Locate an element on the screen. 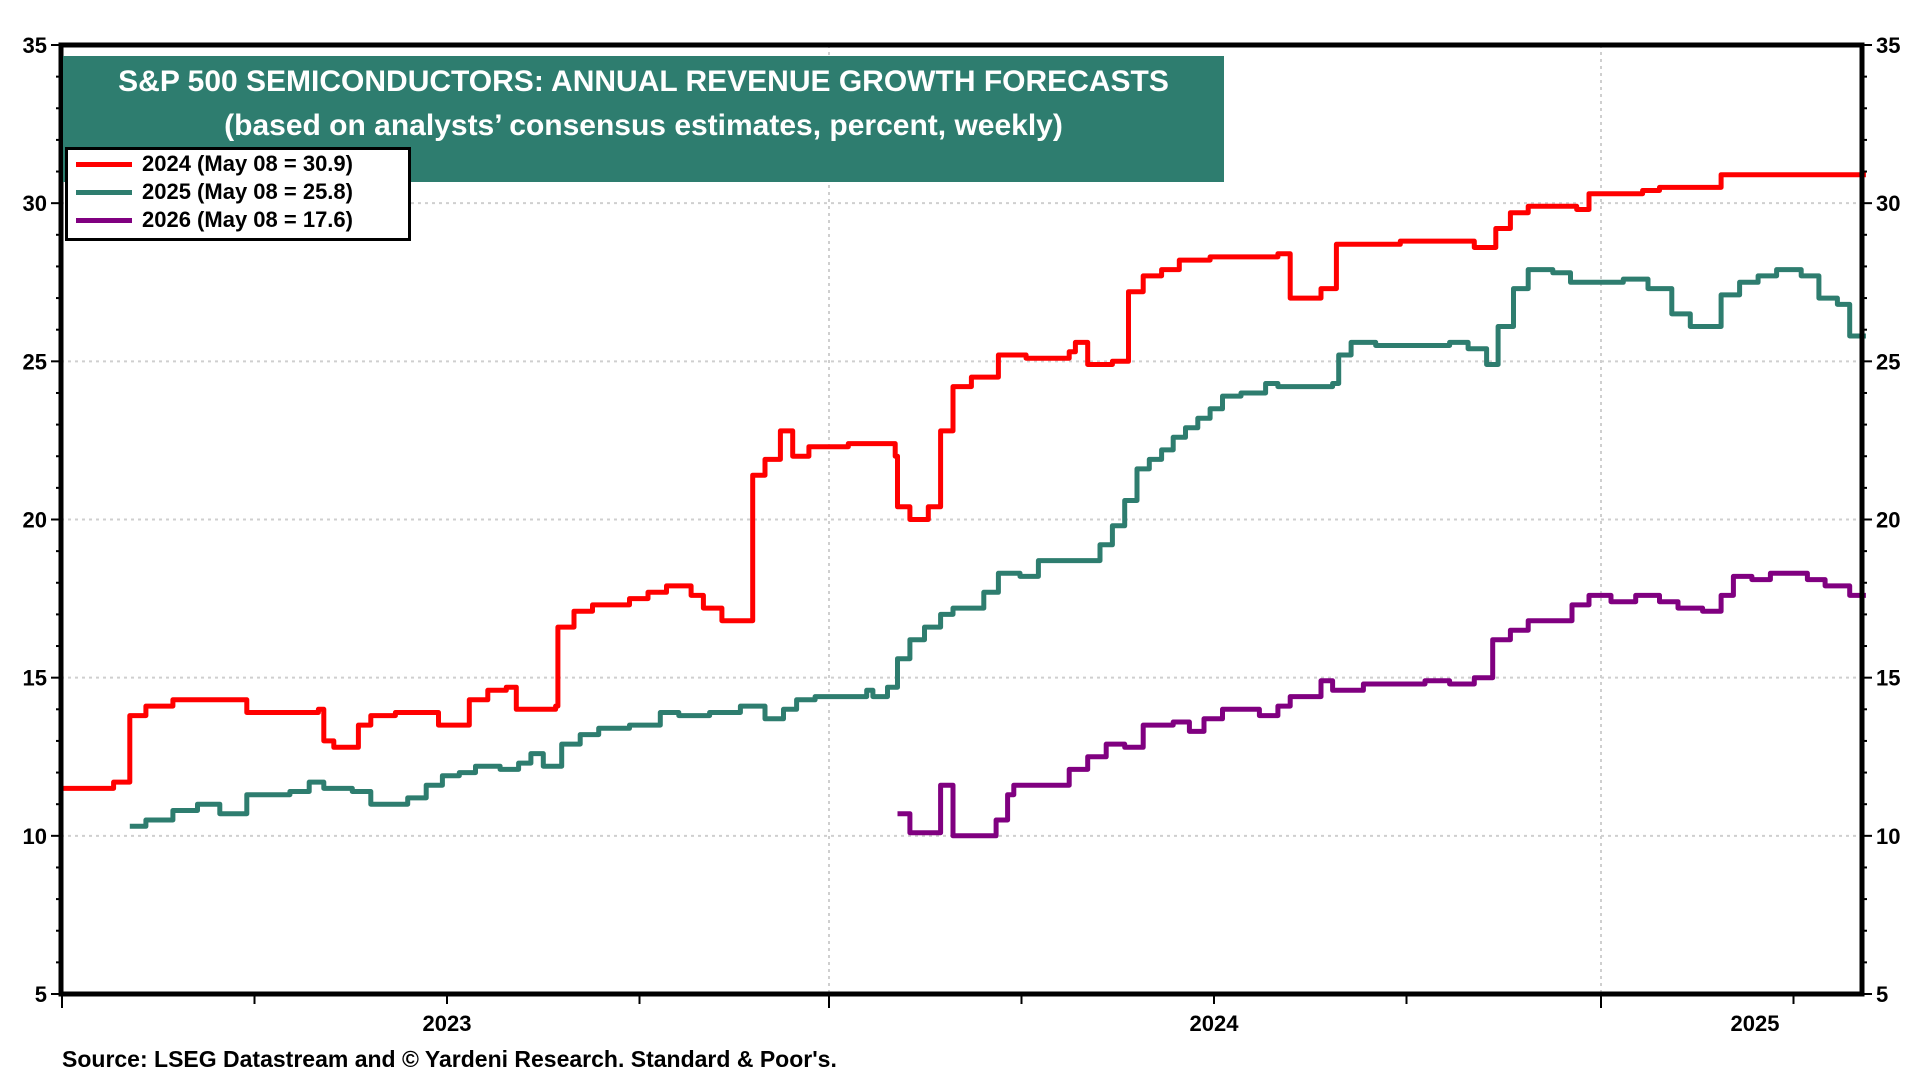 The width and height of the screenshot is (1920, 1080). y-tick-label-right: 10 is located at coordinates (1888, 836).